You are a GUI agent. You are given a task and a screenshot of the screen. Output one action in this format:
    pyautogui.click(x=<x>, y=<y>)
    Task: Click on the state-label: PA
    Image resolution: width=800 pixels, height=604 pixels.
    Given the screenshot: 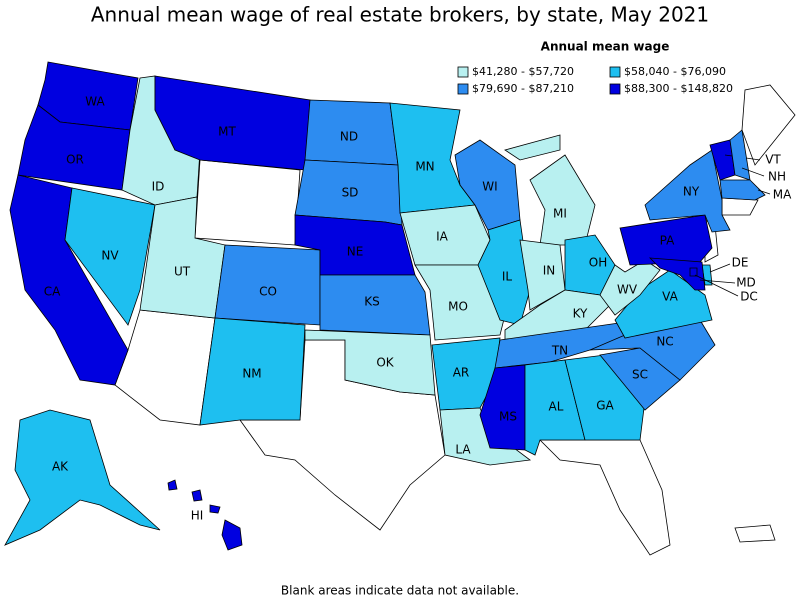 What is the action you would take?
    pyautogui.click(x=667, y=241)
    